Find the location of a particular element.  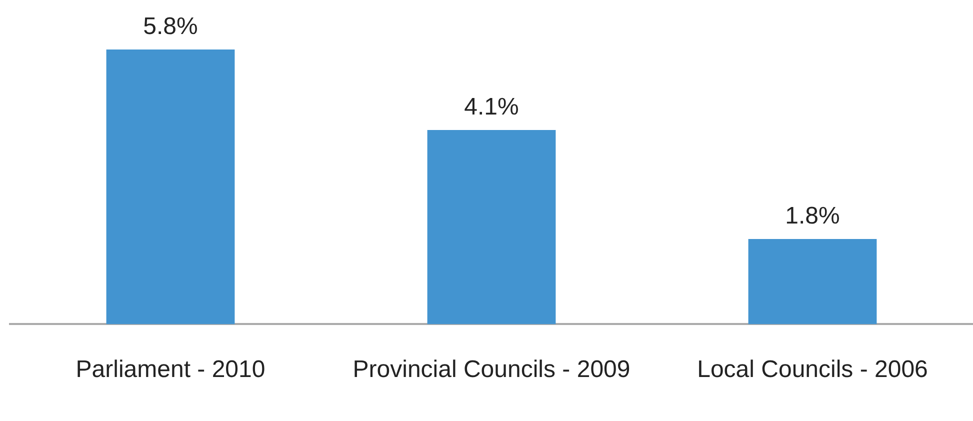

data-label: 1.8% is located at coordinates (812, 216).